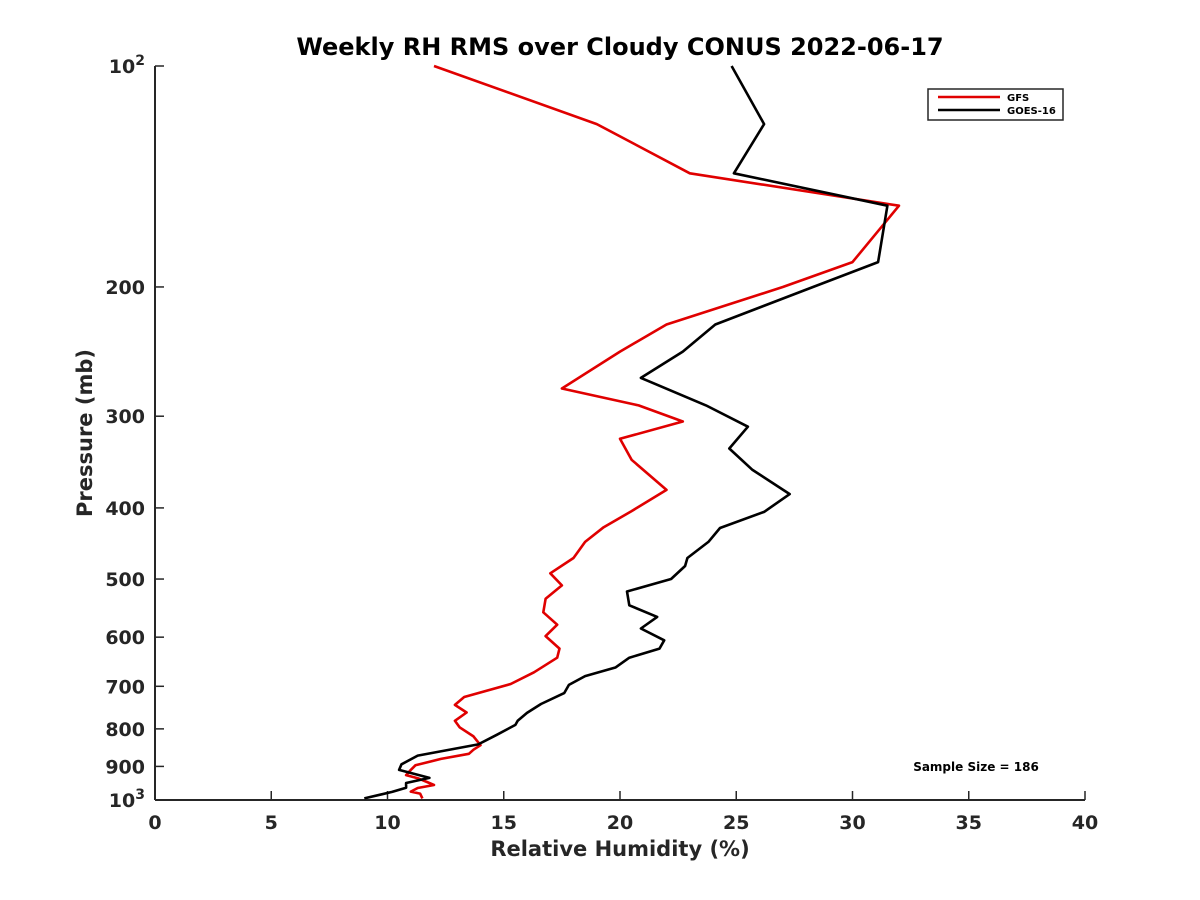 This screenshot has width=1200, height=900. What do you see at coordinates (387, 823) in the screenshot?
I see `x-tick-label: 10` at bounding box center [387, 823].